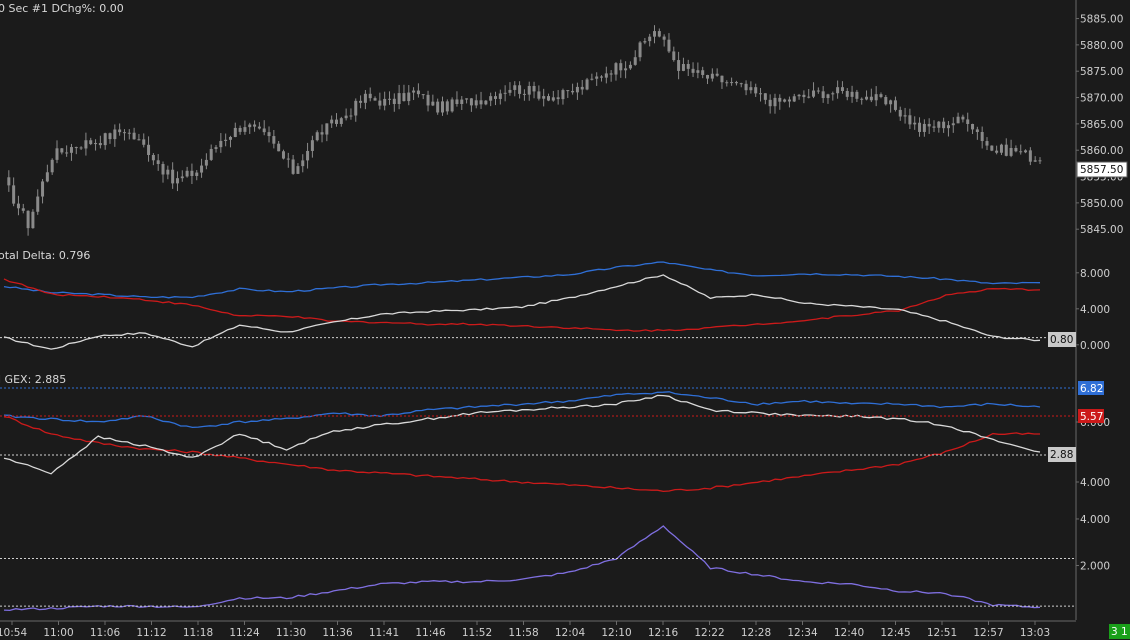 This screenshot has height=640, width=1130. Describe the element at coordinates (33, 379) in the screenshot. I see `gex-panel-title: l GEX: 2.885` at that location.